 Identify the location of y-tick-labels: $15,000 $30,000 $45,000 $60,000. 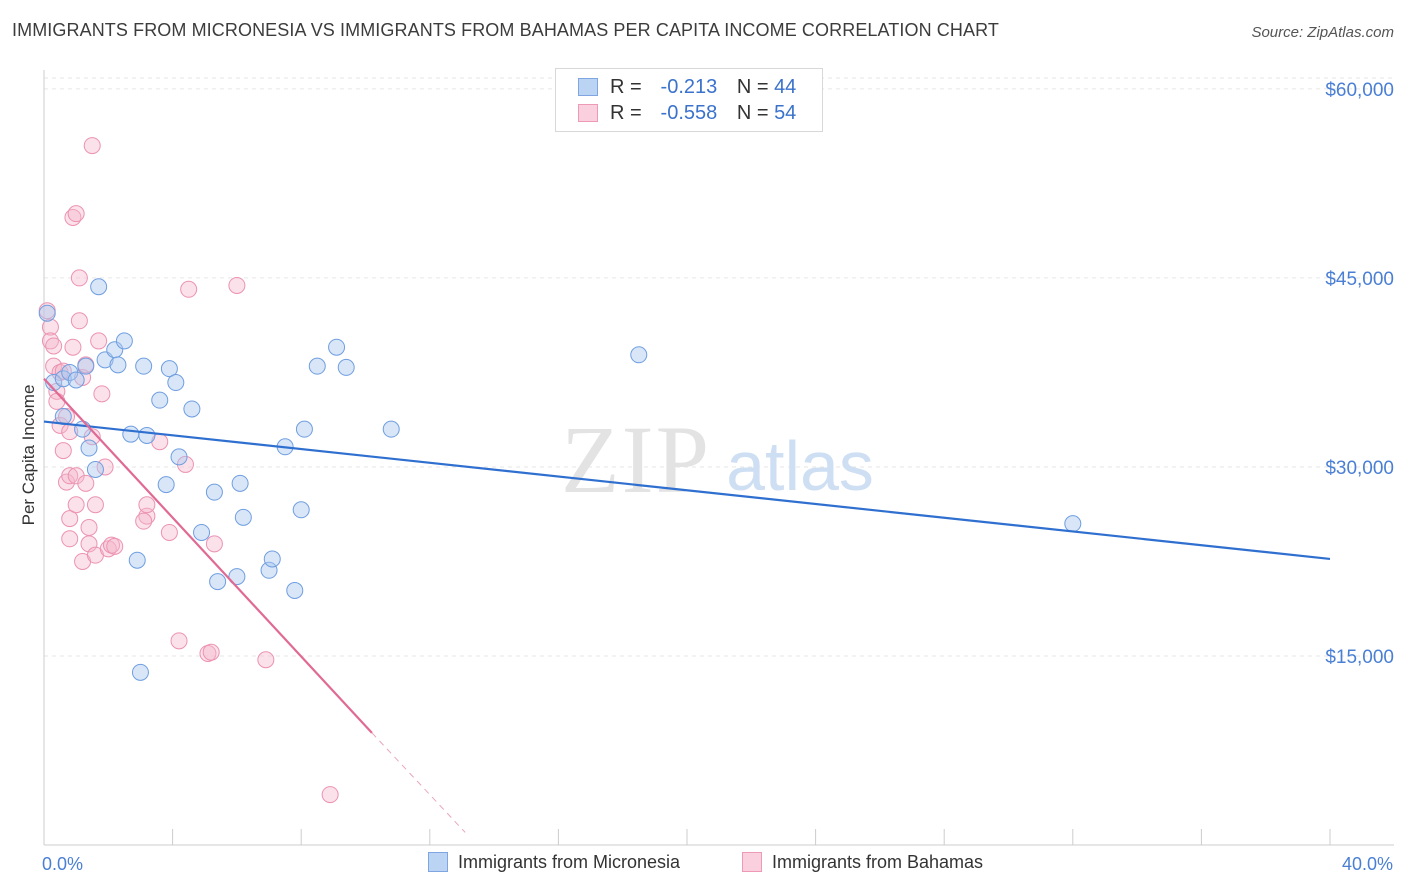
(1359, 374).